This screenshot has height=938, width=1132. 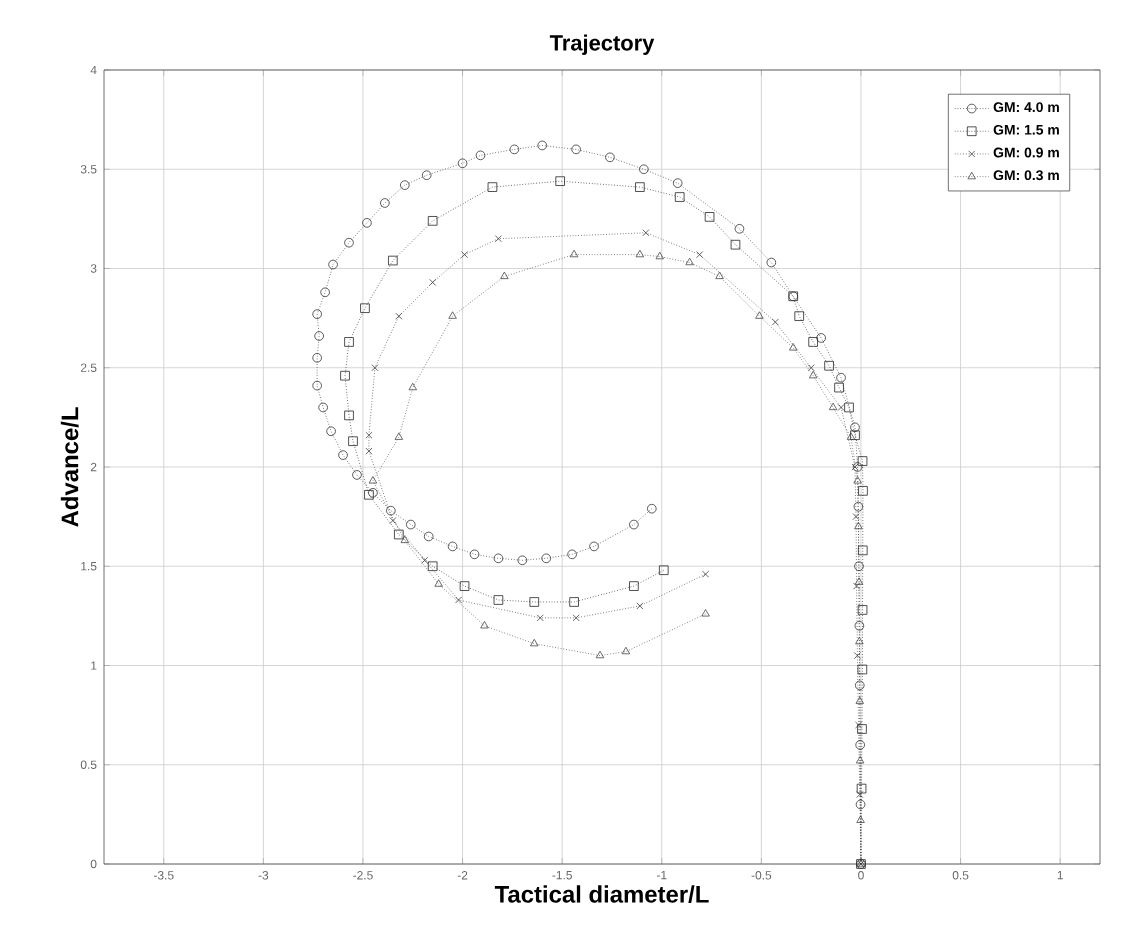 I want to click on y-axis-title: Advance/L, so click(x=69, y=467).